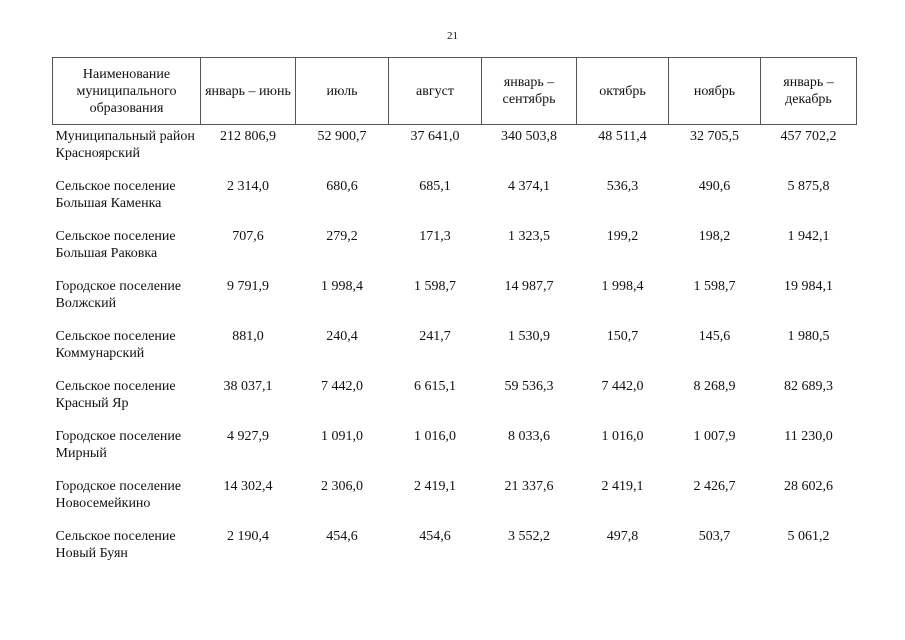 The height and width of the screenshot is (640, 905). I want to click on cell-value: 1 007,9, so click(714, 436).